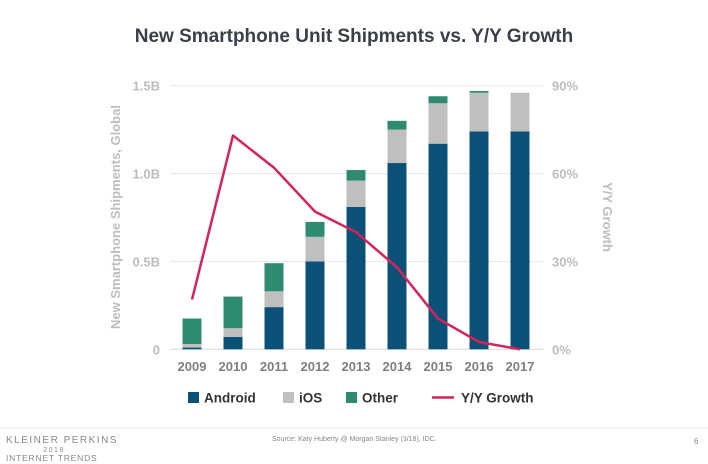  Describe the element at coordinates (479, 240) in the screenshot. I see `bar-android-2016` at that location.